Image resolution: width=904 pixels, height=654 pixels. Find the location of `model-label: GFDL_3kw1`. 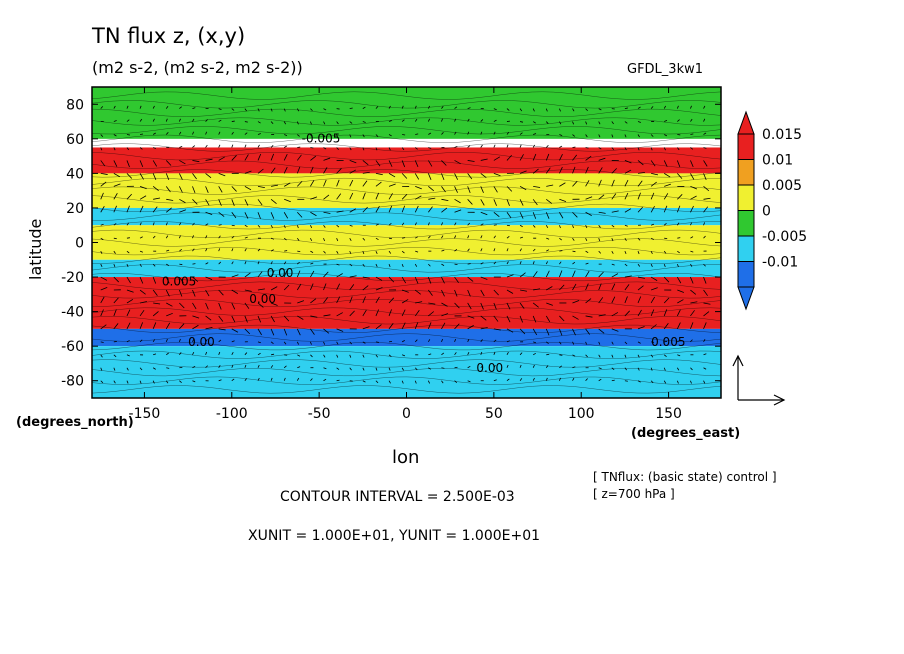

model-label: GFDL_3kw1 is located at coordinates (665, 69).